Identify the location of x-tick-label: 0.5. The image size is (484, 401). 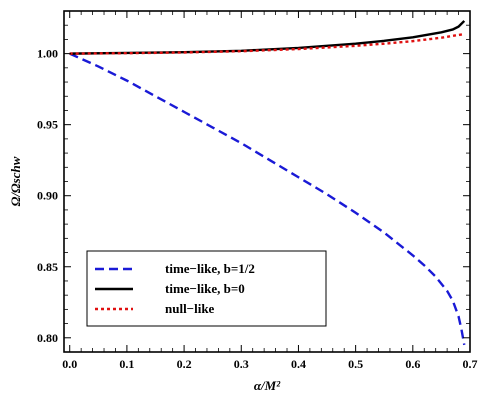
(355, 364).